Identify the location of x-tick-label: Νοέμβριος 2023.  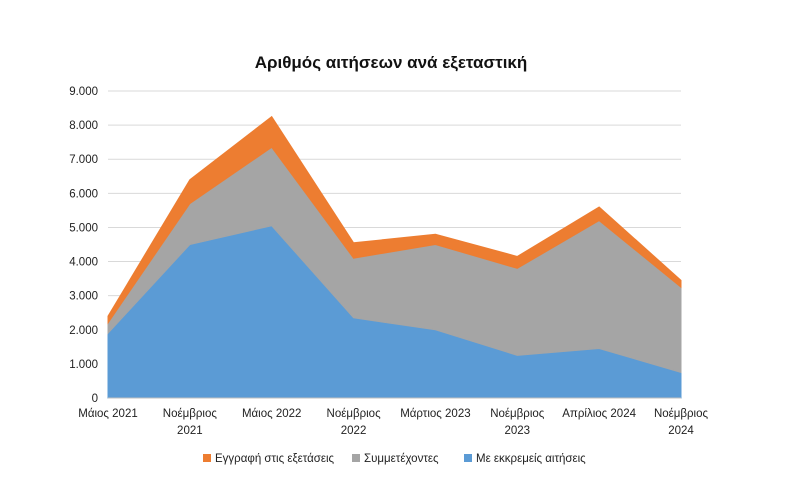
(517, 422).